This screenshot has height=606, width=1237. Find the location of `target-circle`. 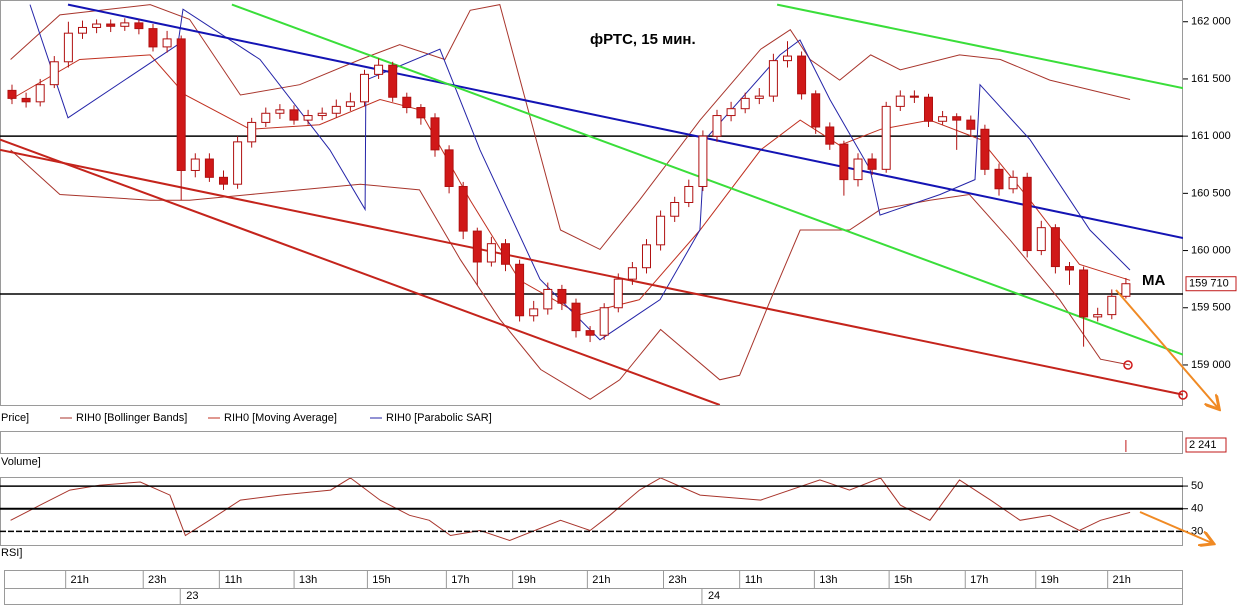

target-circle is located at coordinates (1128, 365).